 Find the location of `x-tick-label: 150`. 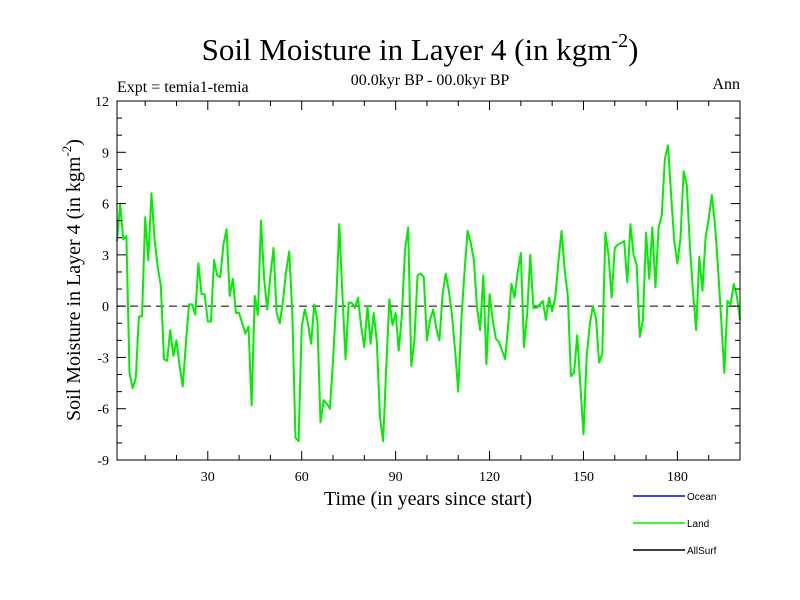

x-tick-label: 150 is located at coordinates (583, 477).